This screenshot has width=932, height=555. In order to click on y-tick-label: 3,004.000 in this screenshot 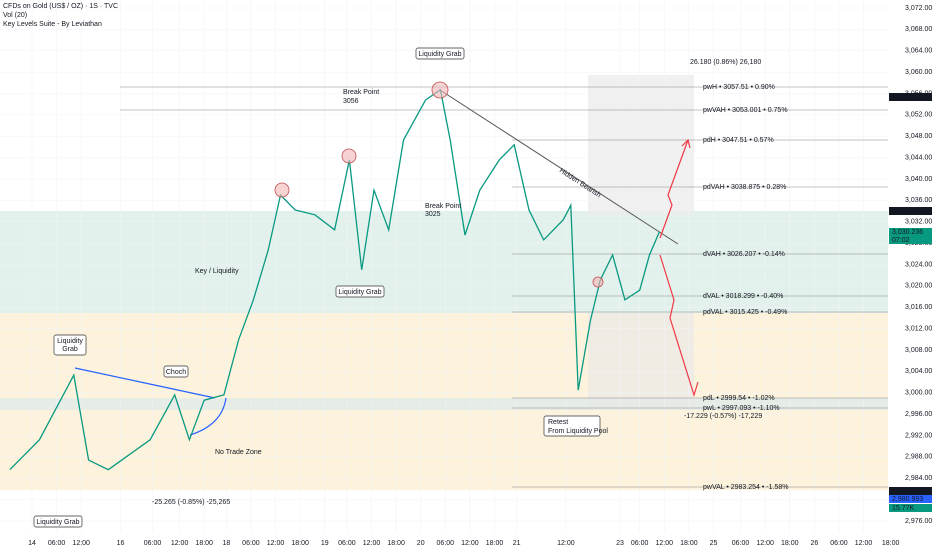, I will do `click(918, 371)`.